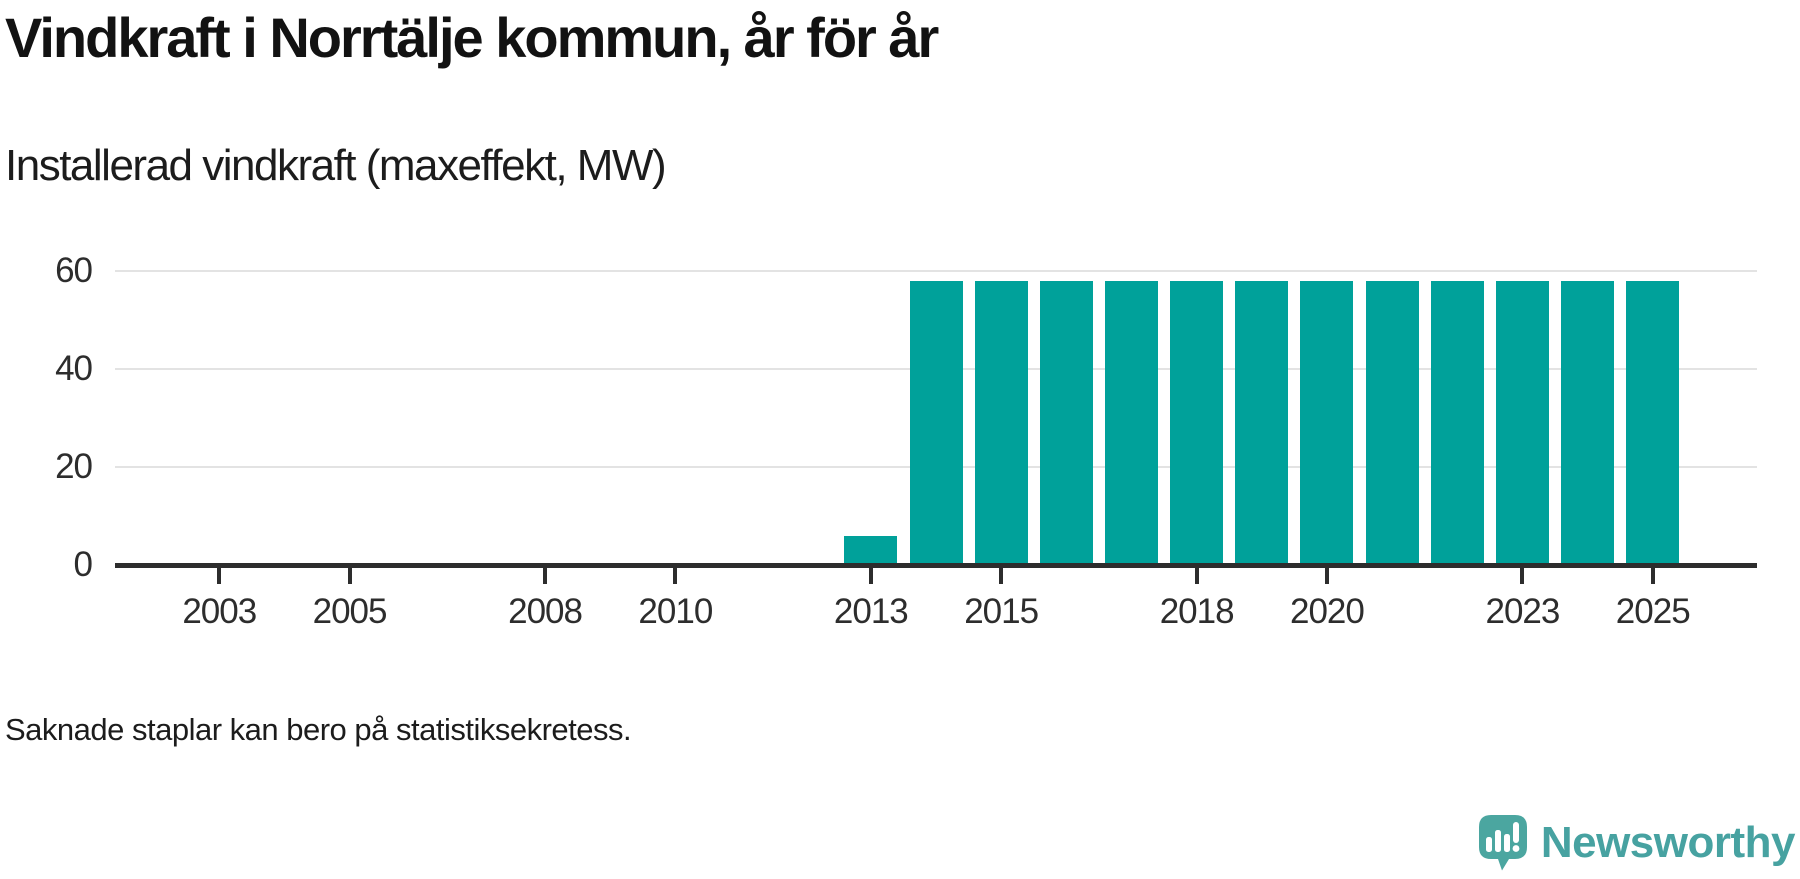  Describe the element at coordinates (545, 576) in the screenshot. I see `x-axis-tick-2008` at that location.